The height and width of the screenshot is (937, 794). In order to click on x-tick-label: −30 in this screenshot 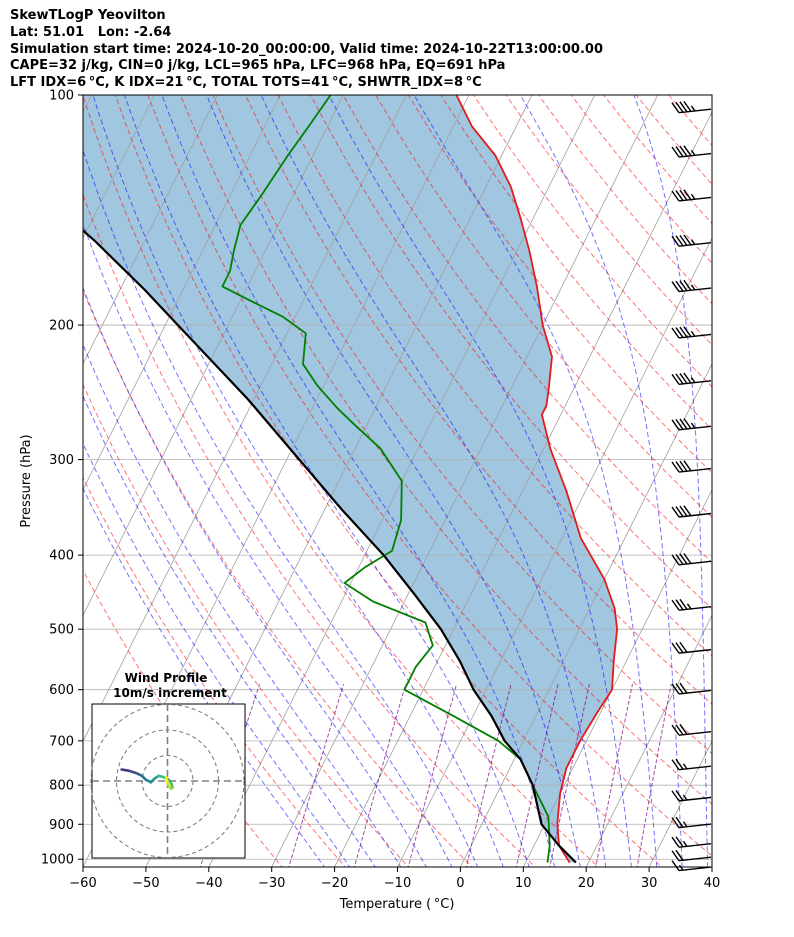, I will do `click(271, 883)`.